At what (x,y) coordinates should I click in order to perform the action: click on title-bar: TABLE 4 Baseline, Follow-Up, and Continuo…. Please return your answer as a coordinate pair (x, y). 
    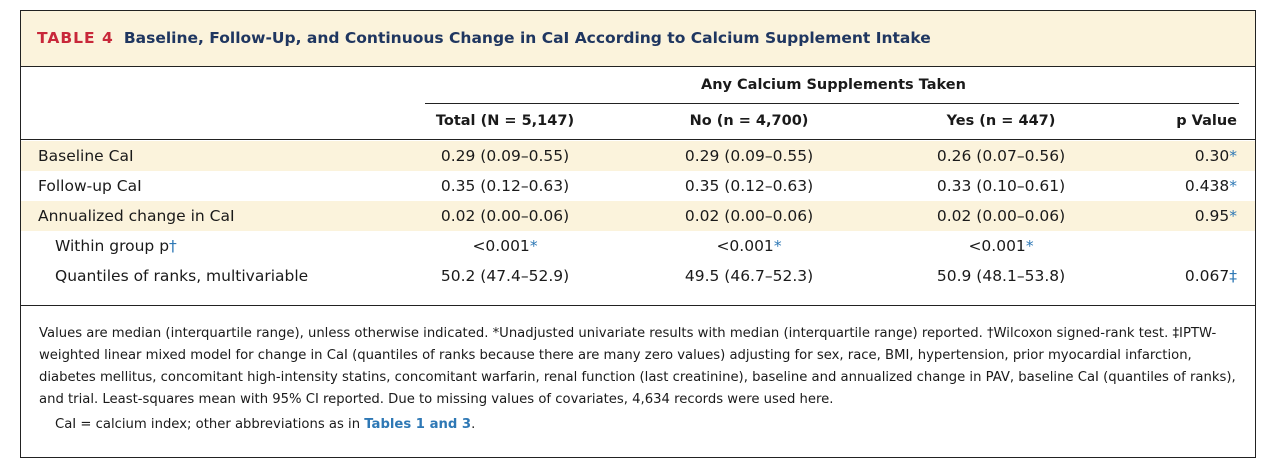
    Looking at the image, I should click on (638, 39).